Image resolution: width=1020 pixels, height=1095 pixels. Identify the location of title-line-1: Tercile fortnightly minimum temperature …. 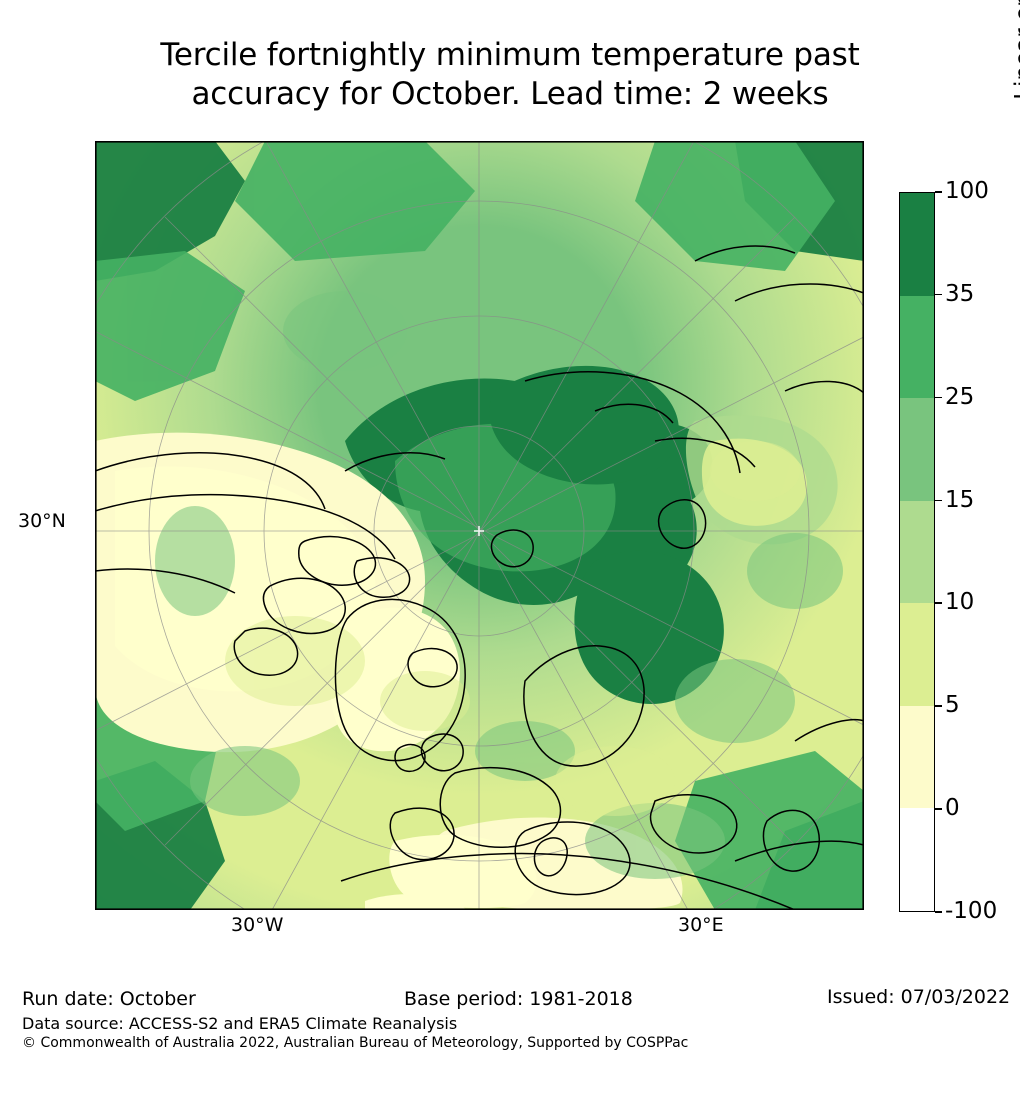
(510, 55).